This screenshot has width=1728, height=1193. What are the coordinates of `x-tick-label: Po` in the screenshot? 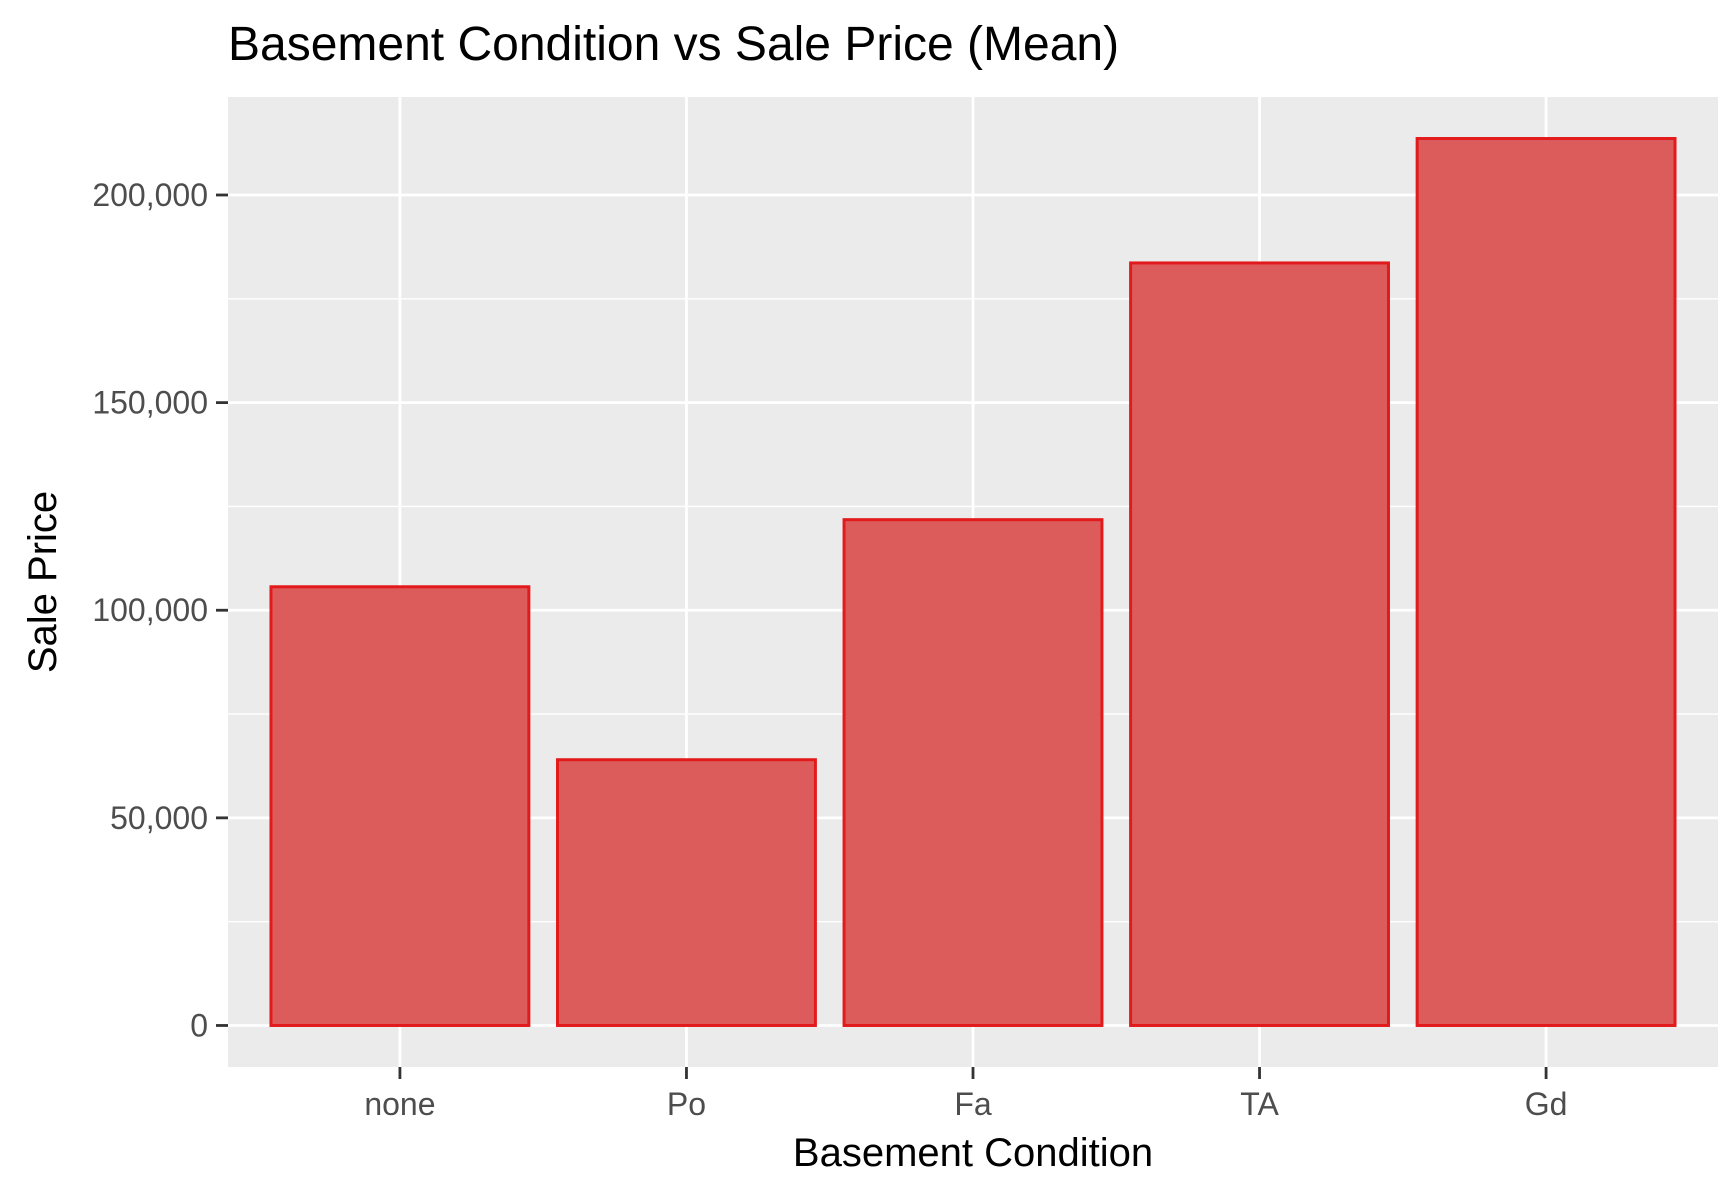 It's located at (686, 1104).